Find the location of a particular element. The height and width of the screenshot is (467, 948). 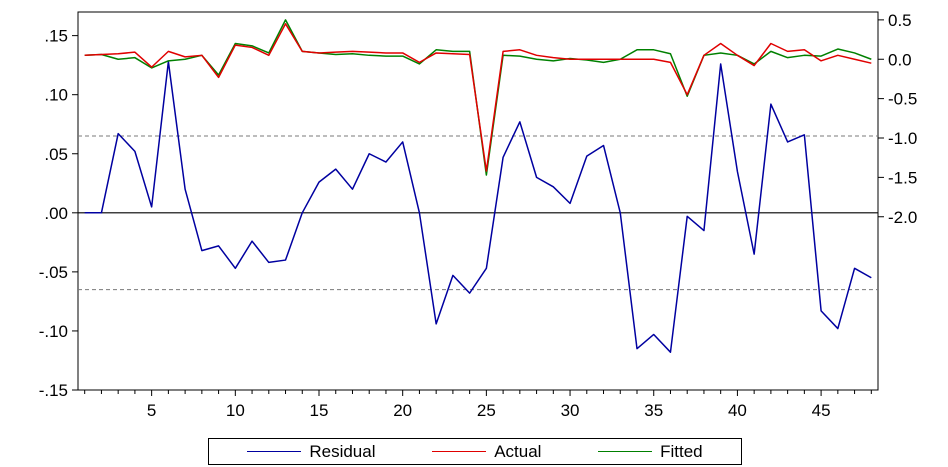

x-tick-label: 40 is located at coordinates (737, 410).